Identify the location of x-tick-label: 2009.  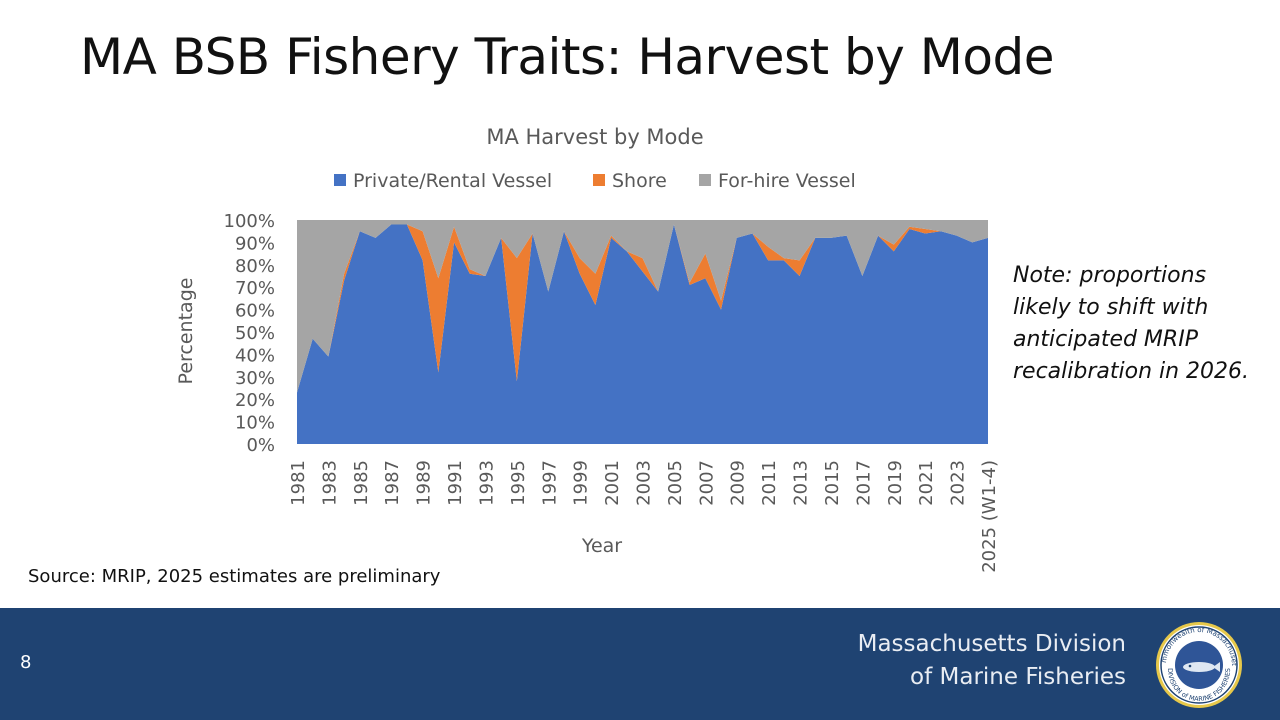
(738, 483).